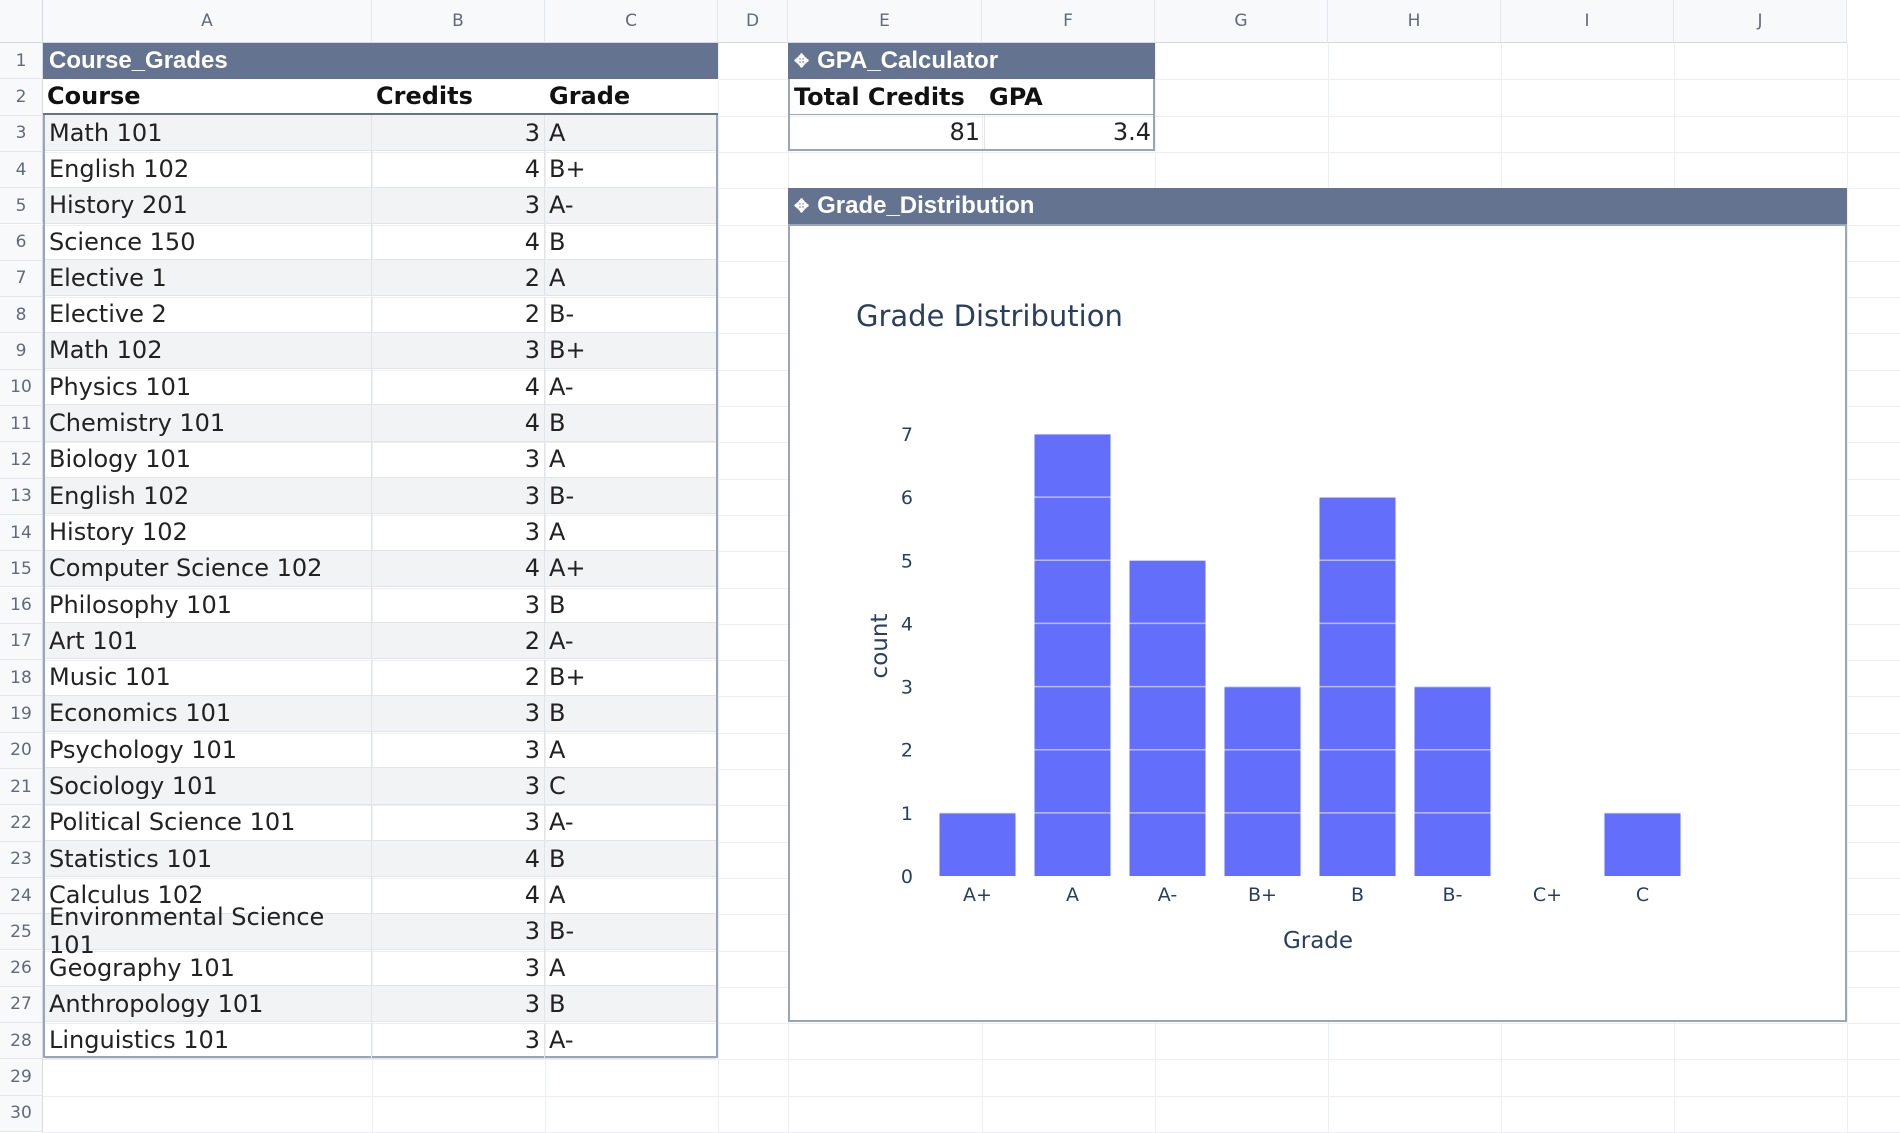 This screenshot has width=1900, height=1133. What do you see at coordinates (1262, 781) in the screenshot?
I see `bar-B+` at bounding box center [1262, 781].